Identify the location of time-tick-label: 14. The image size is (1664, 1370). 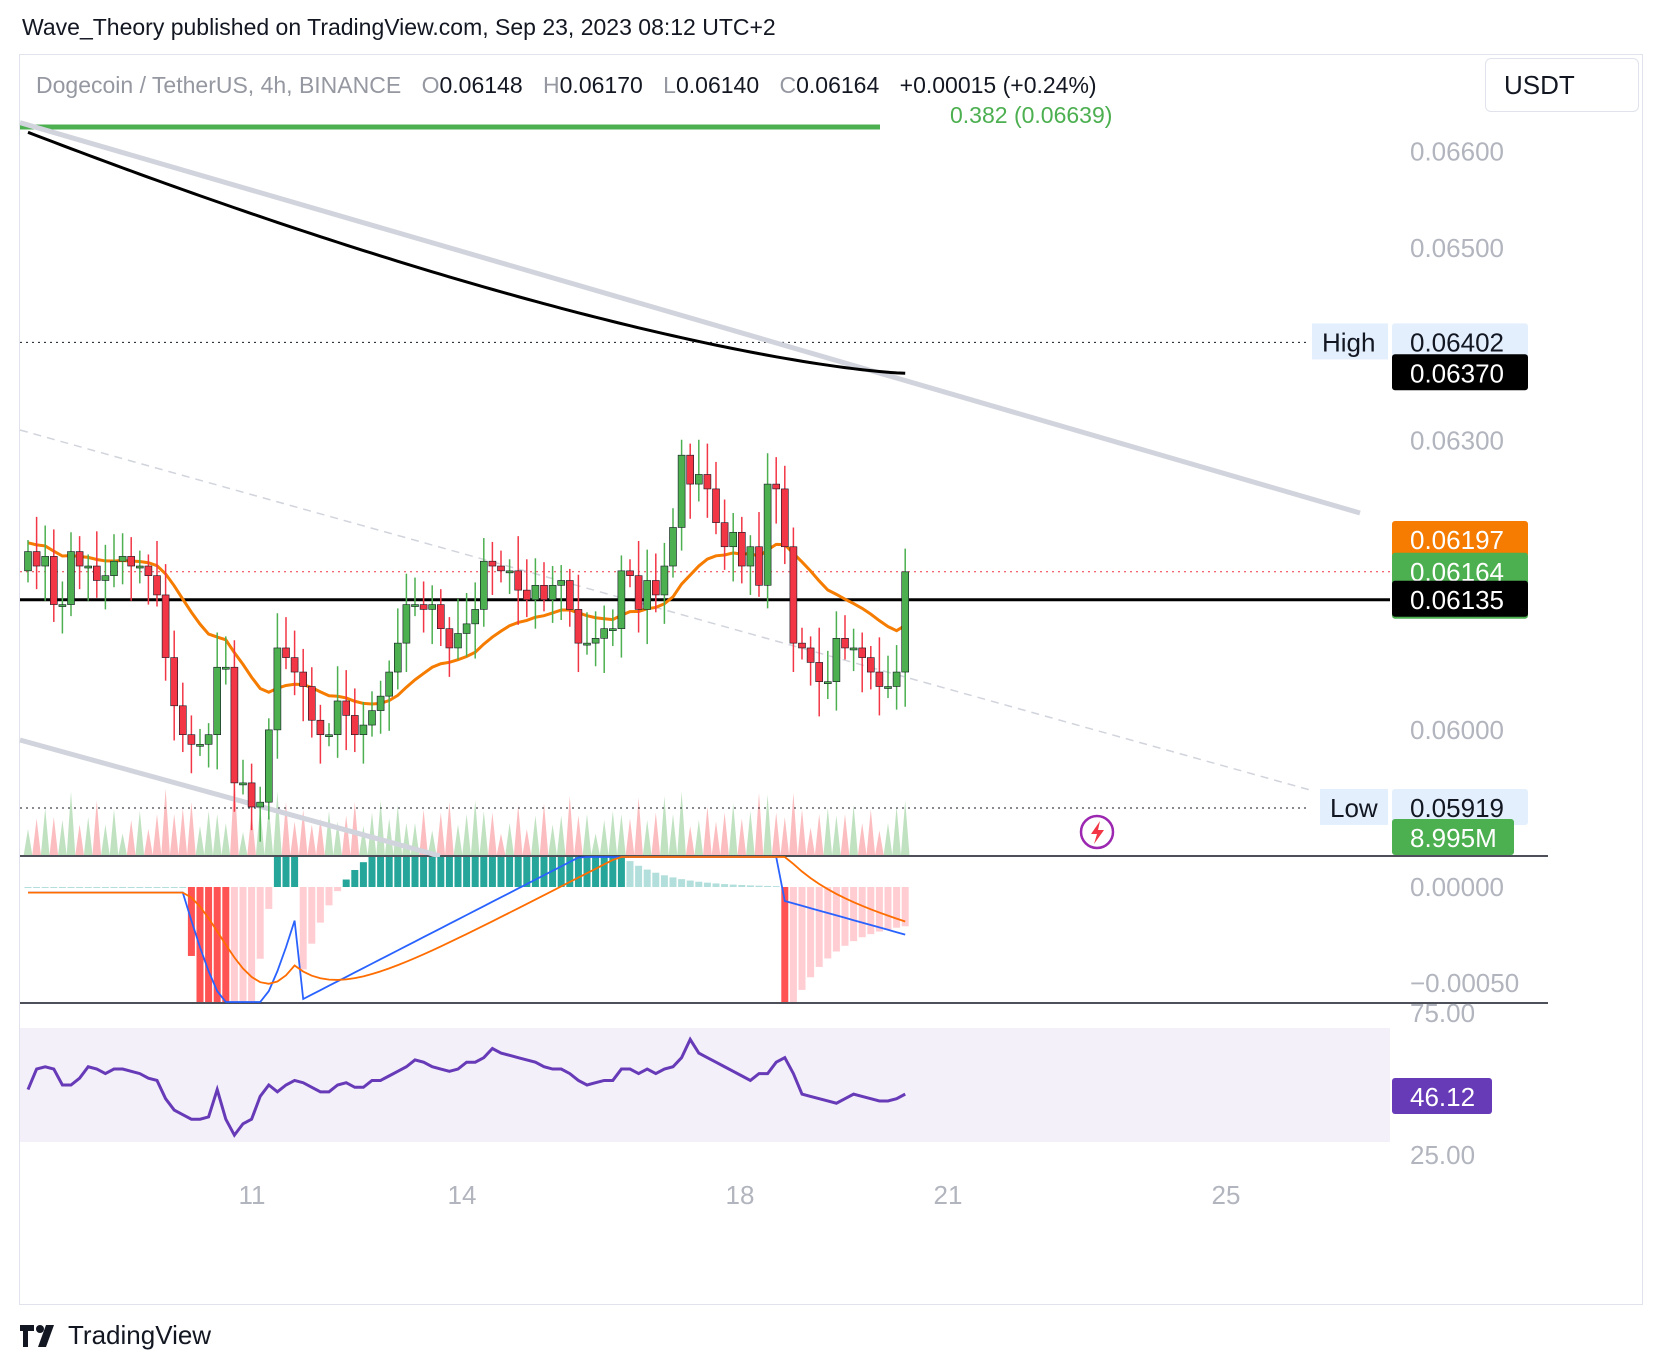
(462, 1195).